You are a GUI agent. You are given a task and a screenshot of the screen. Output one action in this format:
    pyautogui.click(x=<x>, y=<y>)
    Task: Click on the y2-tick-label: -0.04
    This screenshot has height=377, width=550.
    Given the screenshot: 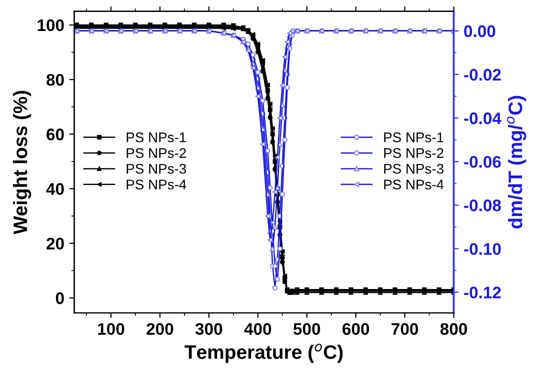 What is the action you would take?
    pyautogui.click(x=483, y=118)
    